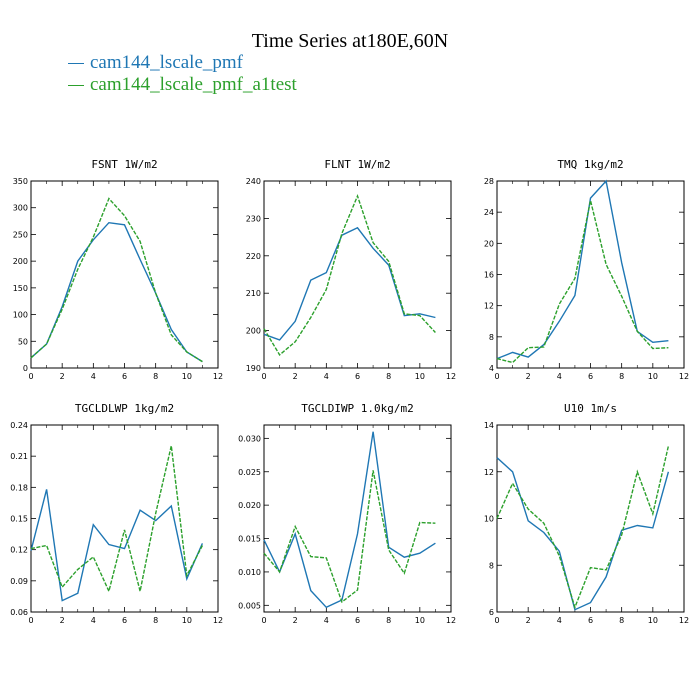 Image resolution: width=700 pixels, height=700 pixels. I want to click on panel-title: FSNT 1W/m2, so click(124, 164).